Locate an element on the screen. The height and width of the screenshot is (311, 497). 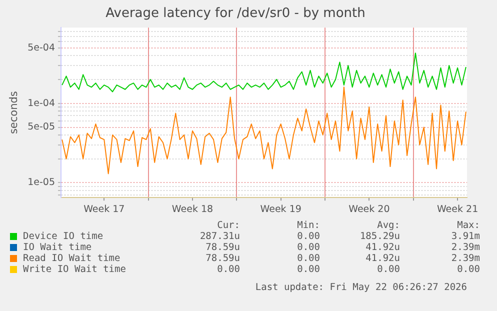
text: Cur: is located at coordinates (228, 225).